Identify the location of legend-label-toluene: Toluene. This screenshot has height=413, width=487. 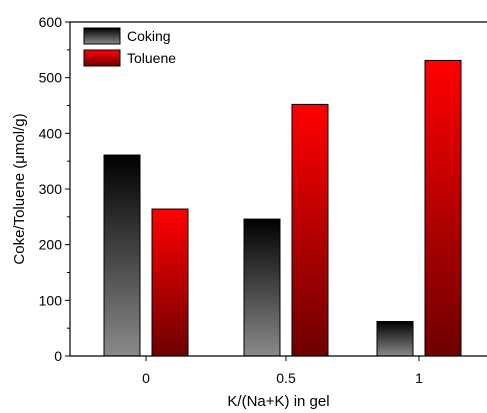
(151, 58).